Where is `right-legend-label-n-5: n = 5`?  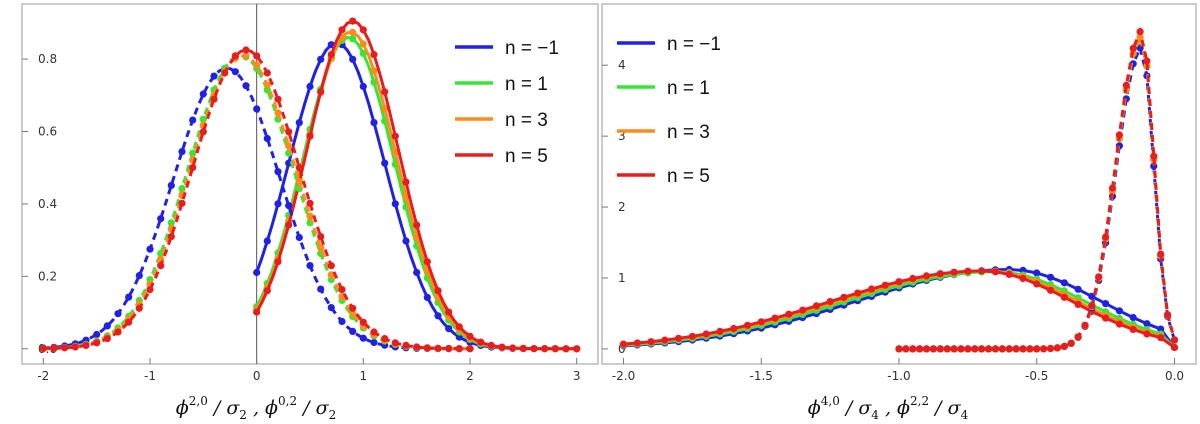 right-legend-label-n-5: n = 5 is located at coordinates (688, 176).